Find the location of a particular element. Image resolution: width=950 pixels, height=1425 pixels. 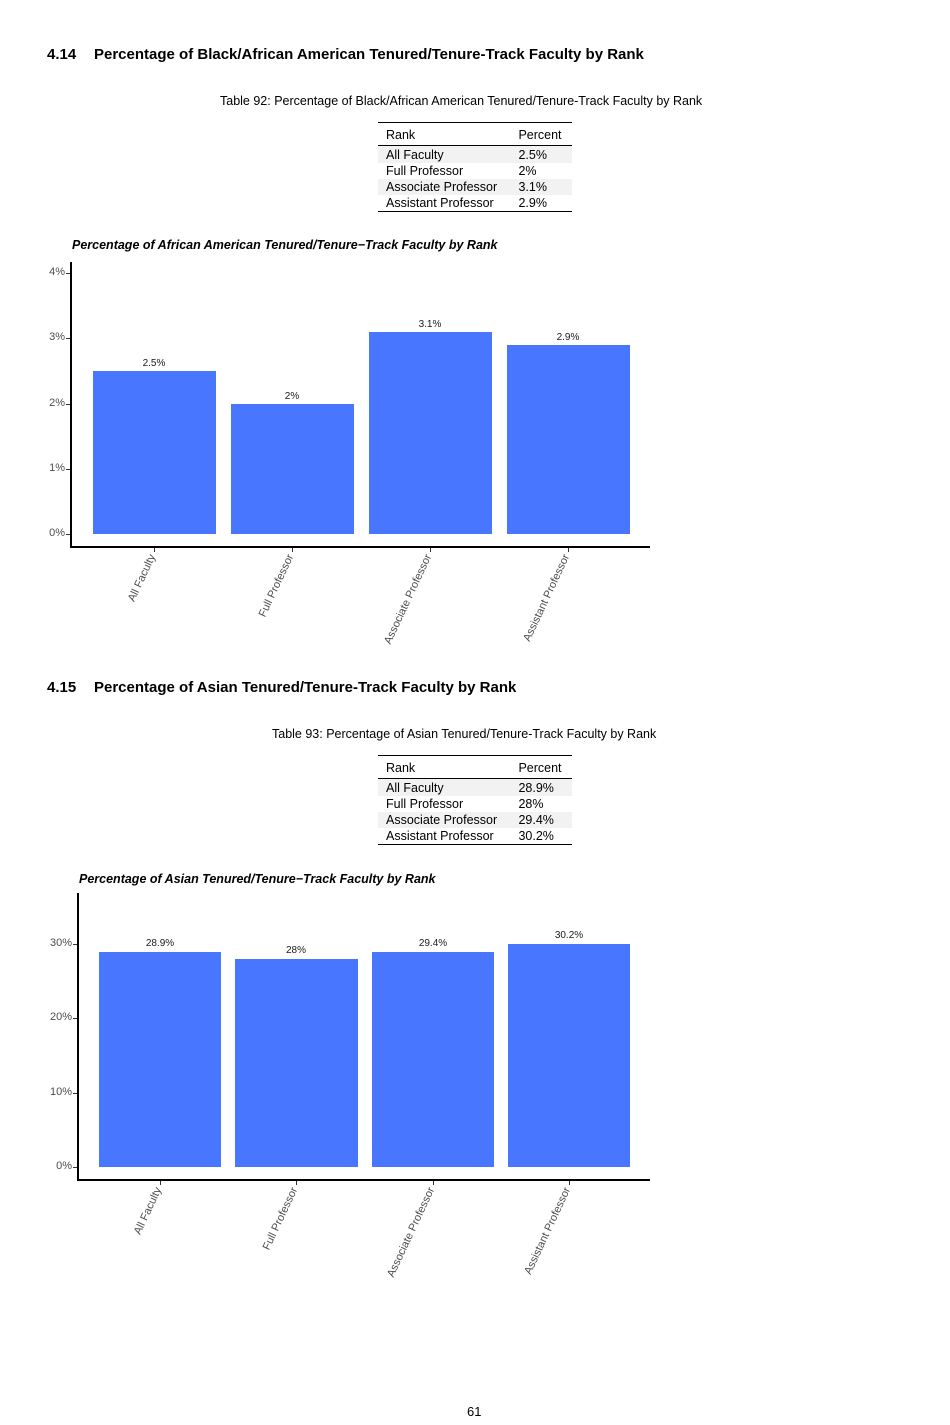

y-tick-label: 1% is located at coordinates (57, 468).